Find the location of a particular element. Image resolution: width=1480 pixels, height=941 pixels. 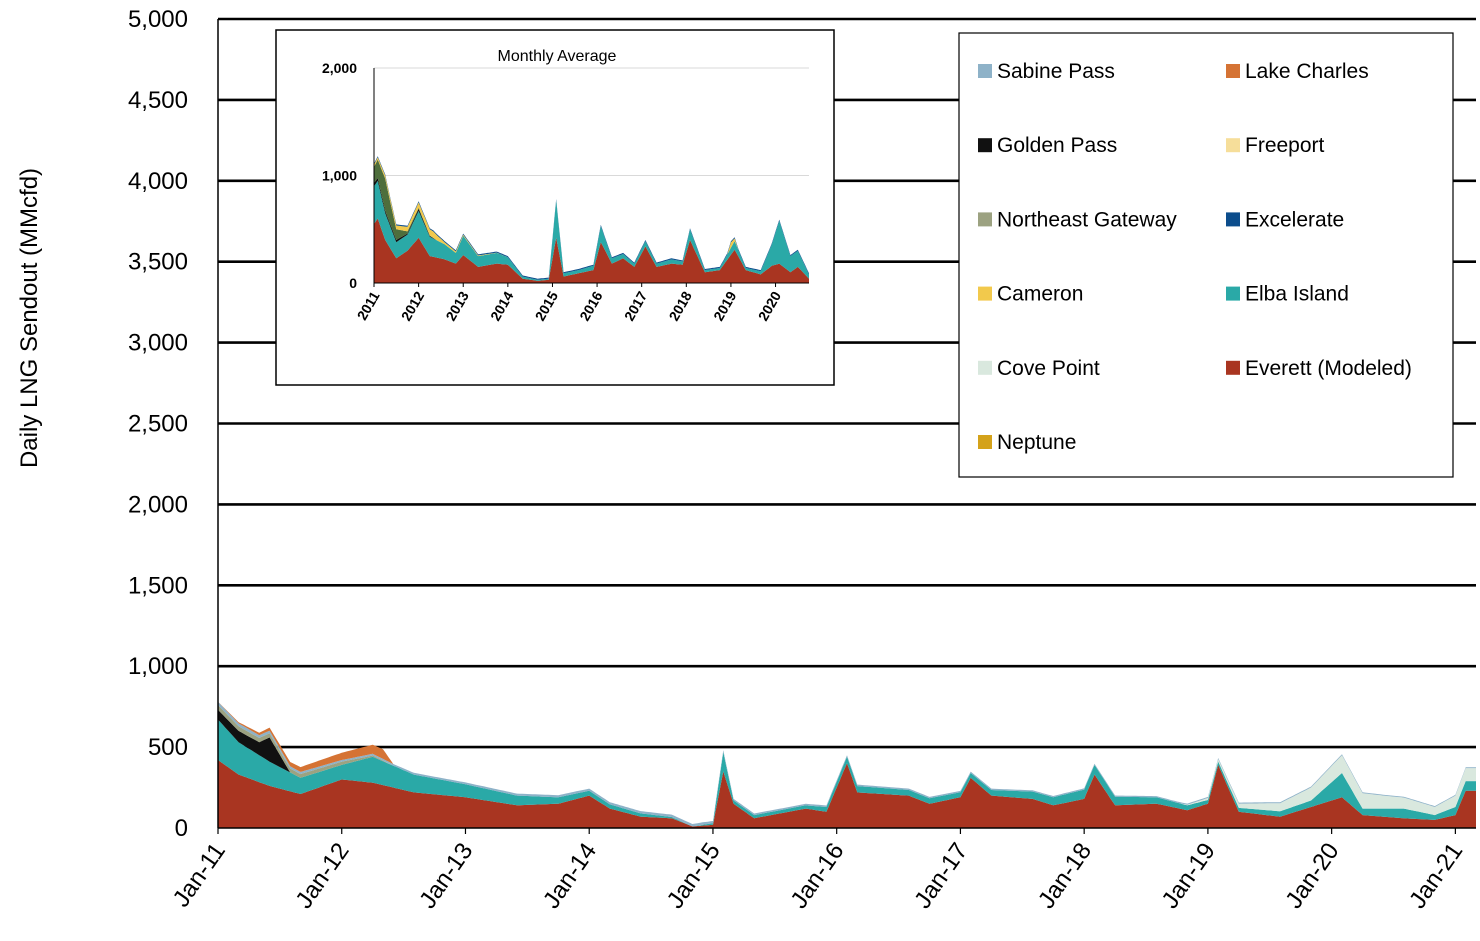

legend-item-golden-pass: Golden Pass is located at coordinates (1047, 145).